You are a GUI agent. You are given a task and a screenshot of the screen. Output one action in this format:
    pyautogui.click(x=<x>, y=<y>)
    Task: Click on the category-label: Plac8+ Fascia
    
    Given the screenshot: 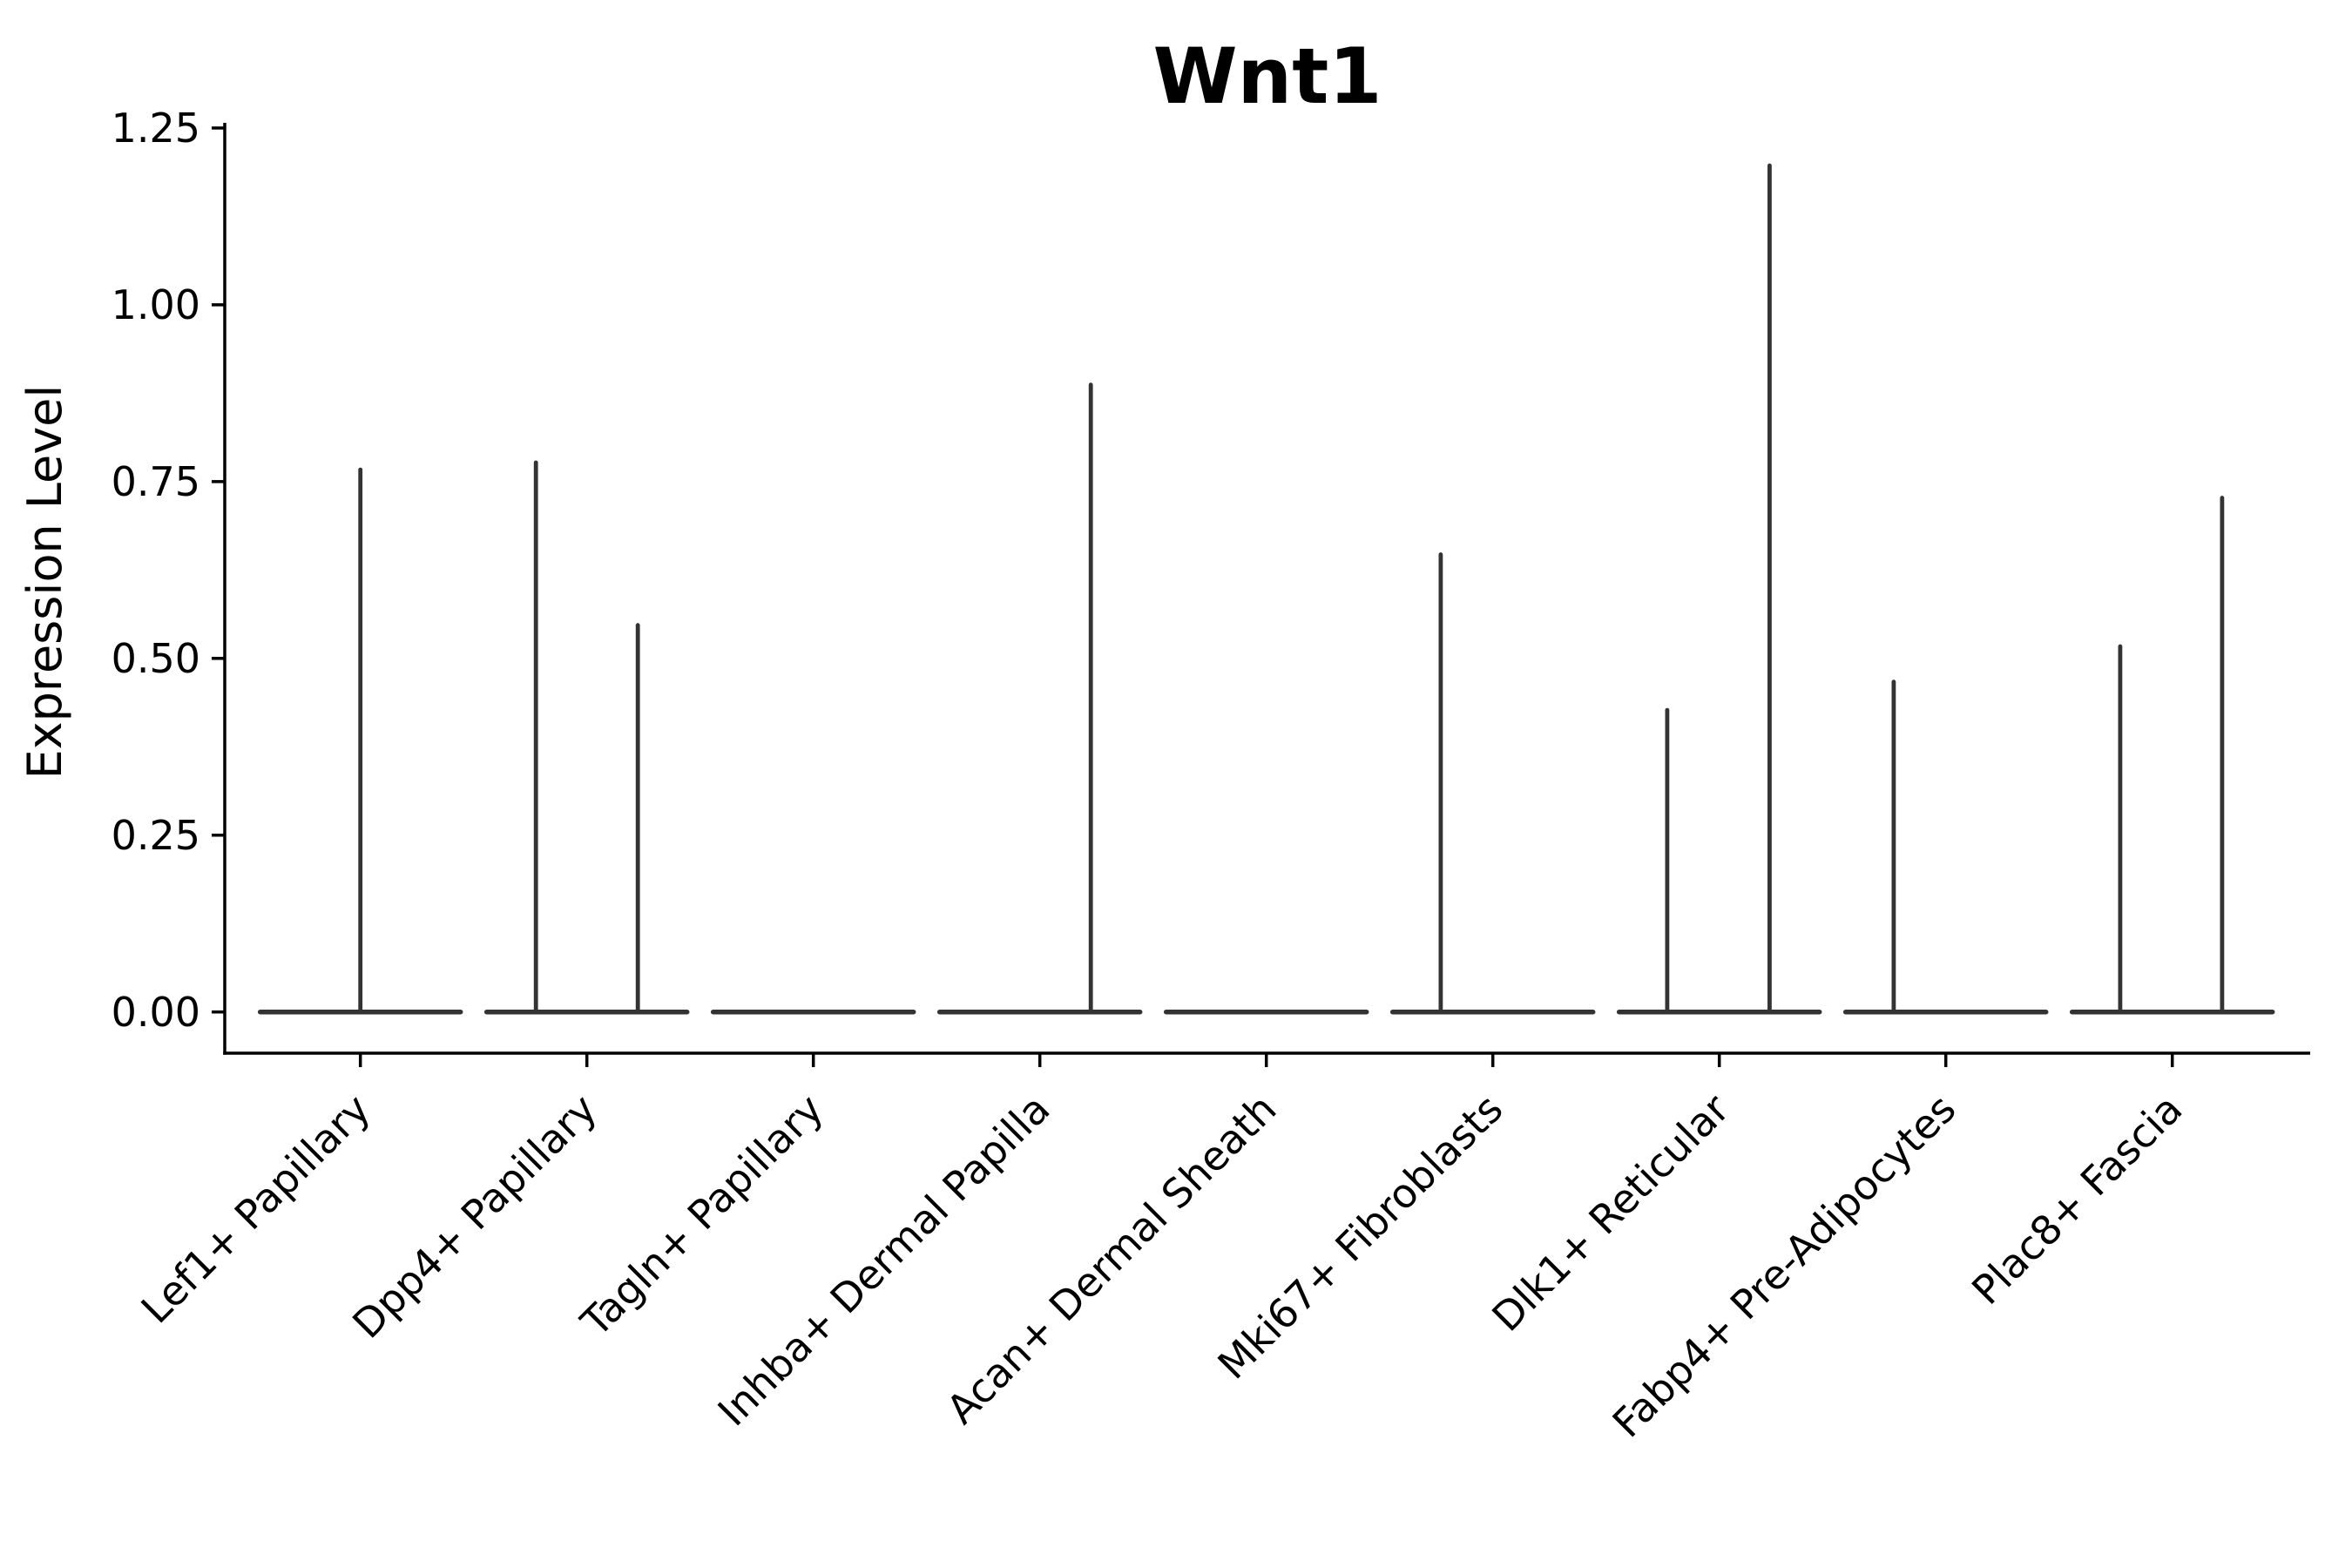 What is the action you would take?
    pyautogui.click(x=2077, y=1199)
    